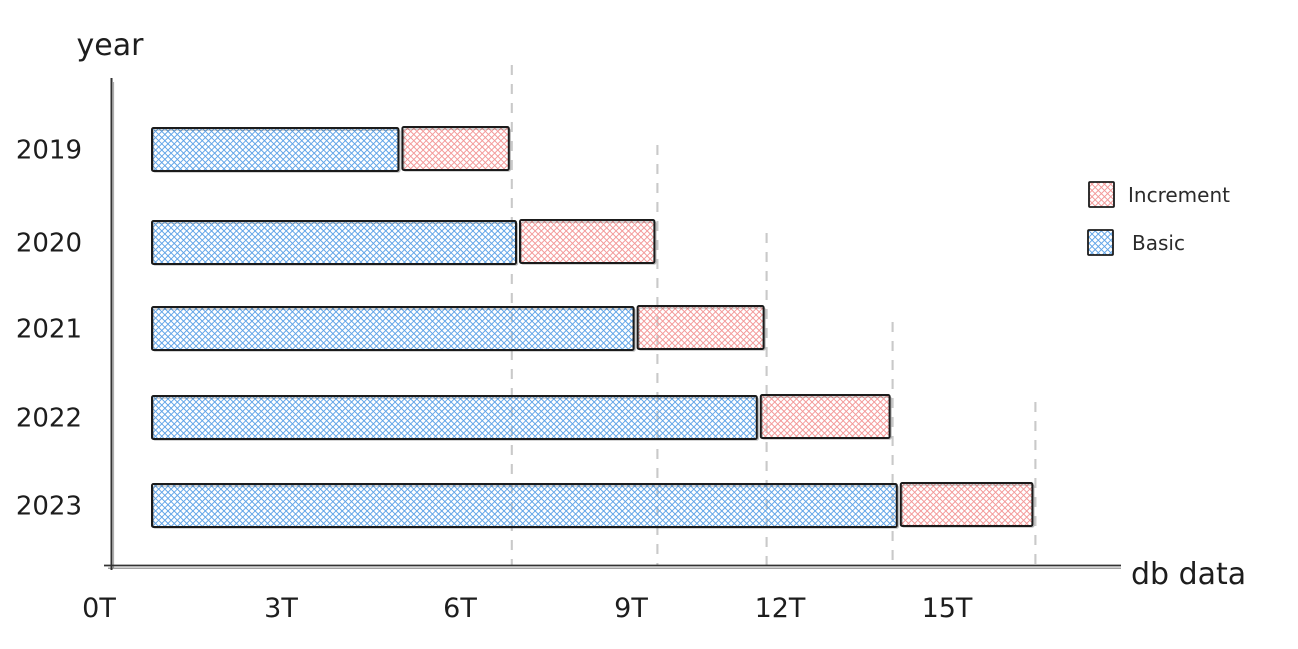 The width and height of the screenshot is (1298, 649). What do you see at coordinates (49, 244) in the screenshot?
I see `y-tick-label-2020: 2020` at bounding box center [49, 244].